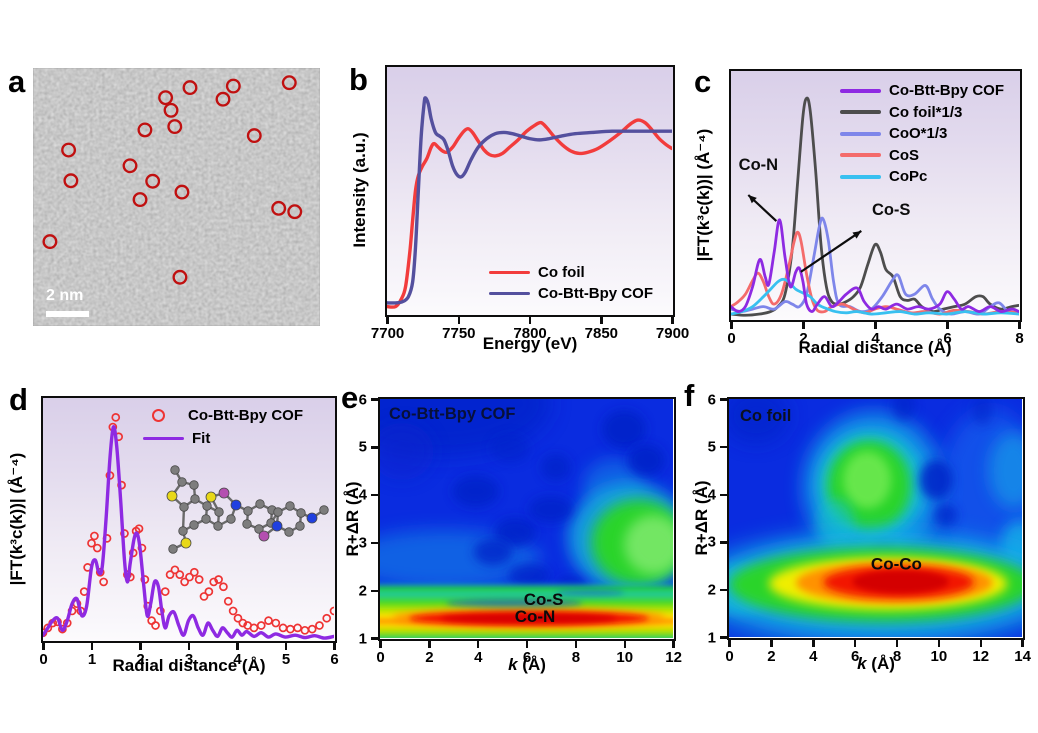 The height and width of the screenshot is (733, 1038). What do you see at coordinates (711, 495) in the screenshot?
I see `y-tick-label: 4` at bounding box center [711, 495].